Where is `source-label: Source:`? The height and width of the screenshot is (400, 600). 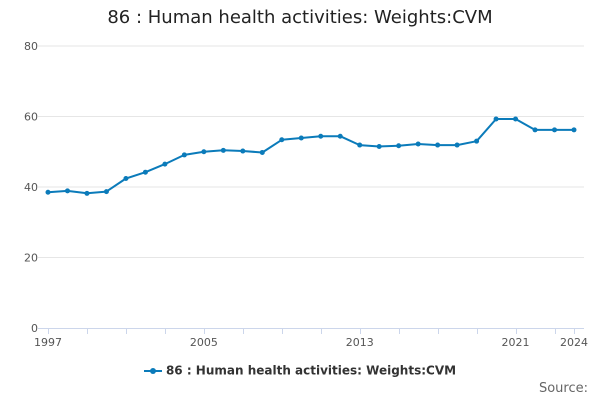 source-label: Source: is located at coordinates (563, 388).